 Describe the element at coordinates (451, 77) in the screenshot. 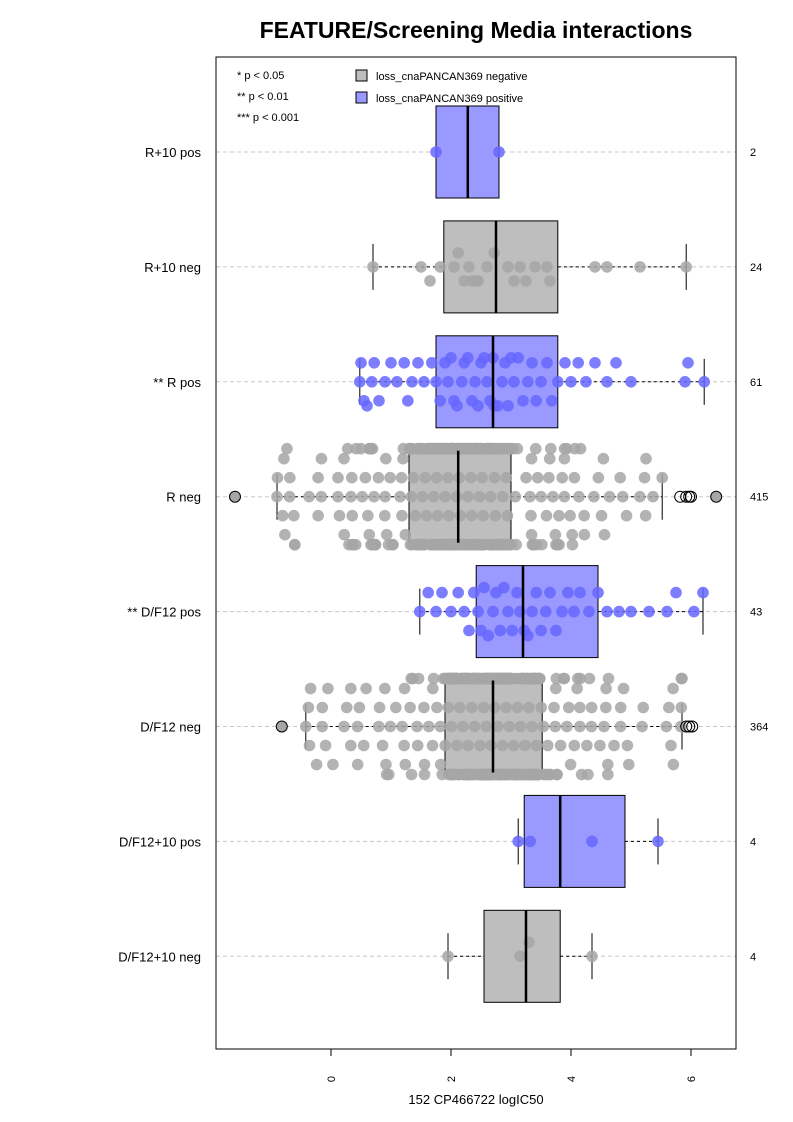

I see `legend-label: loss_cnaPANCAN369 negative` at that location.